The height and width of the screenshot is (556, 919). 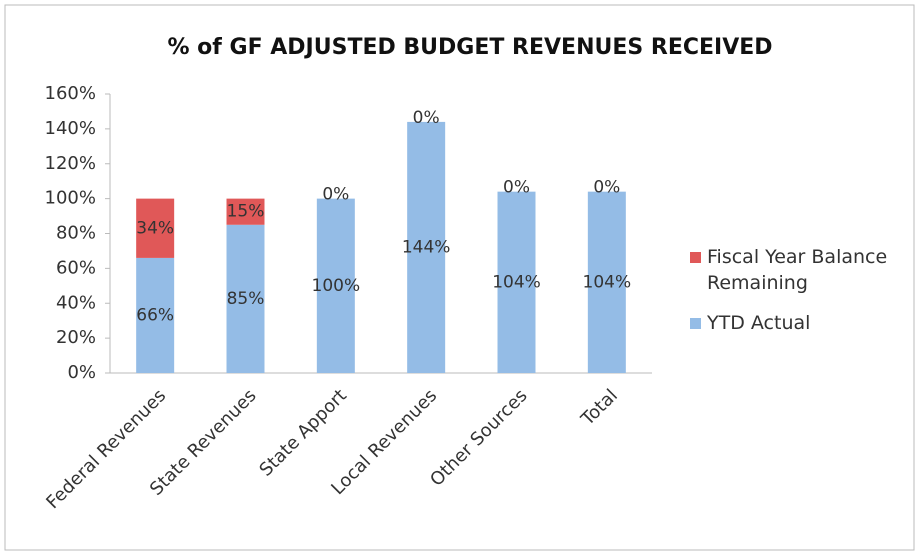 What do you see at coordinates (76, 267) in the screenshot?
I see `y-tick-label: 60%` at bounding box center [76, 267].